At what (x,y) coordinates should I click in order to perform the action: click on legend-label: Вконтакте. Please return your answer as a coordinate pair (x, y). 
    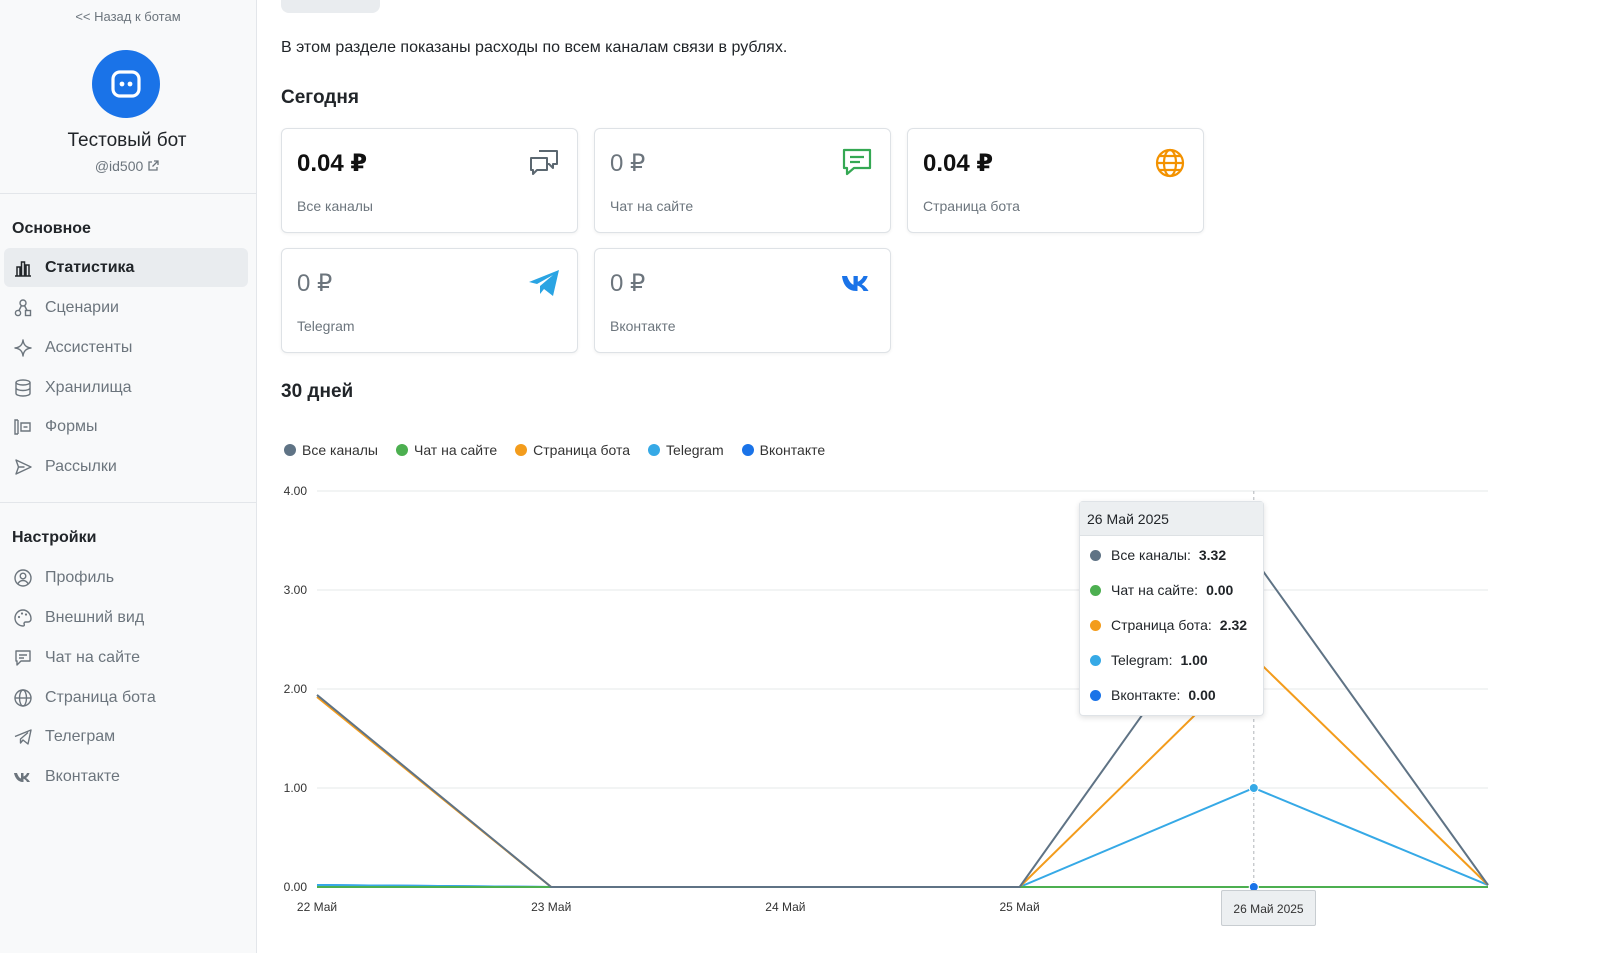
    Looking at the image, I should click on (792, 450).